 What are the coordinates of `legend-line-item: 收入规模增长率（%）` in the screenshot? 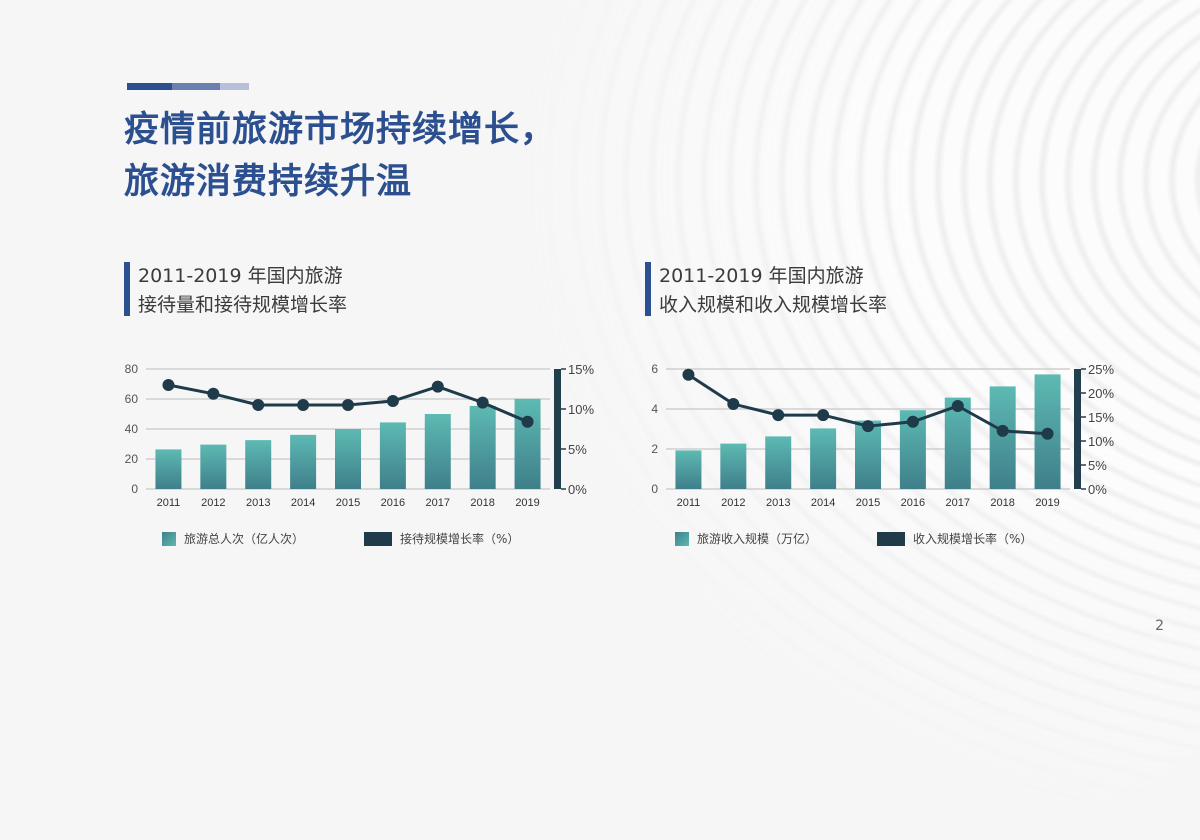 It's located at (954, 538).